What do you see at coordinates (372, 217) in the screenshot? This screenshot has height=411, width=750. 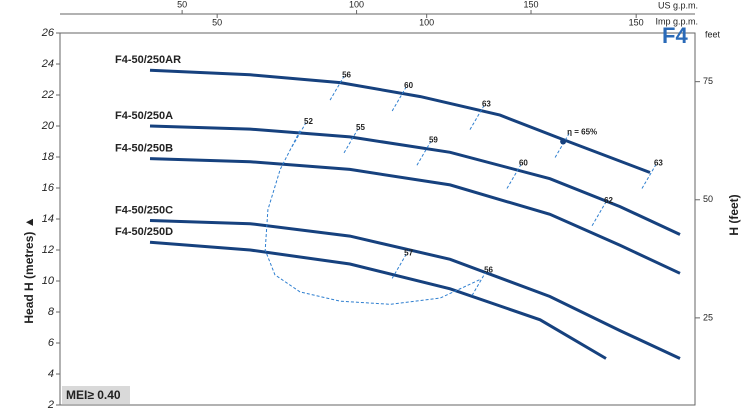 I see `efficiency-curve` at bounding box center [372, 217].